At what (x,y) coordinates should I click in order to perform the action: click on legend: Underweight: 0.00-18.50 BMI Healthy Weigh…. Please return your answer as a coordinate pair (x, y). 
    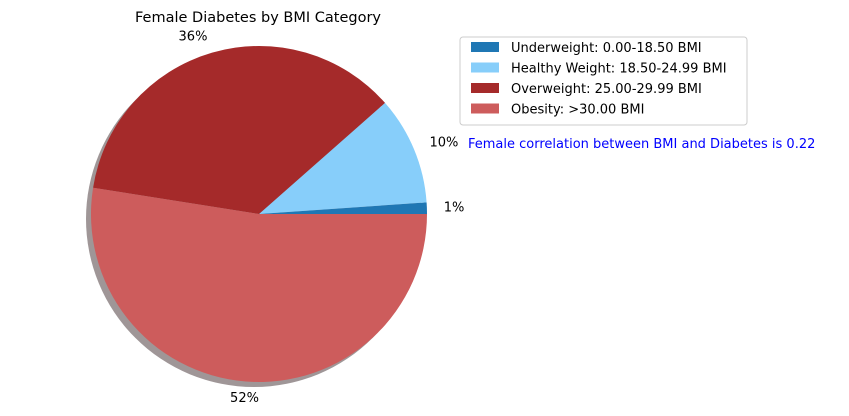
    Looking at the image, I should click on (603, 81).